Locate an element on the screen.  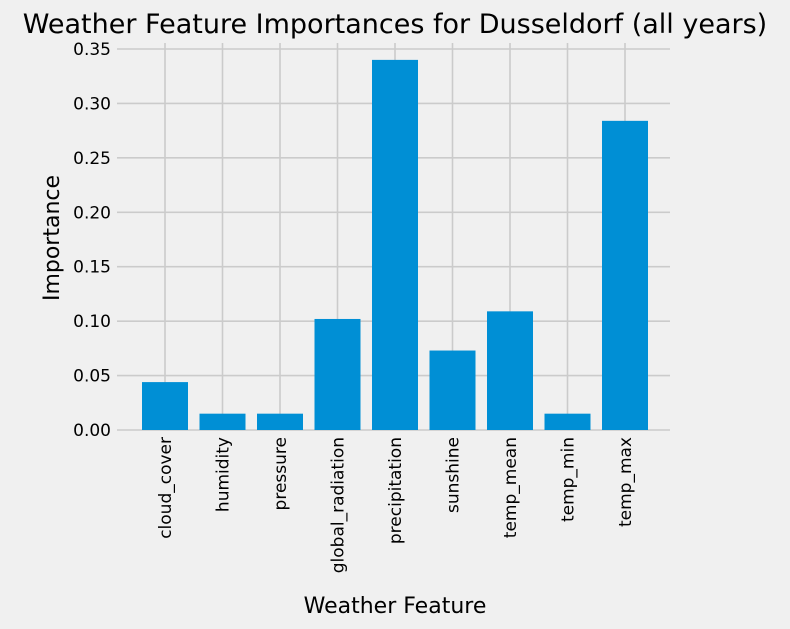
bar-pressure is located at coordinates (280, 421).